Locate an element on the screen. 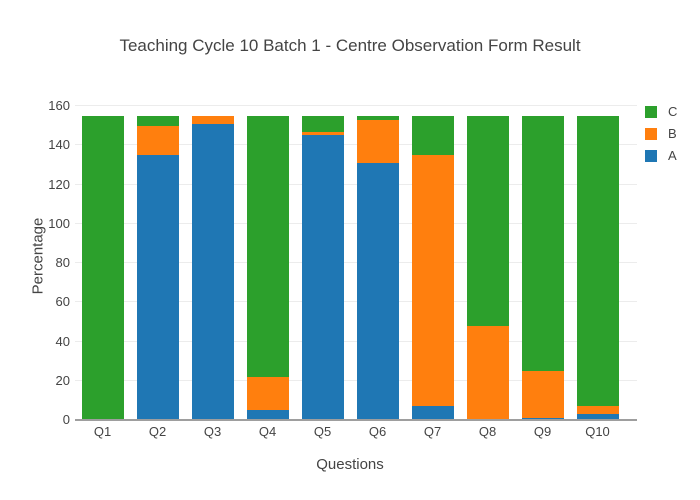 Image resolution: width=700 pixels, height=500 pixels. x-tick-label-q6: Q6 is located at coordinates (377, 431).